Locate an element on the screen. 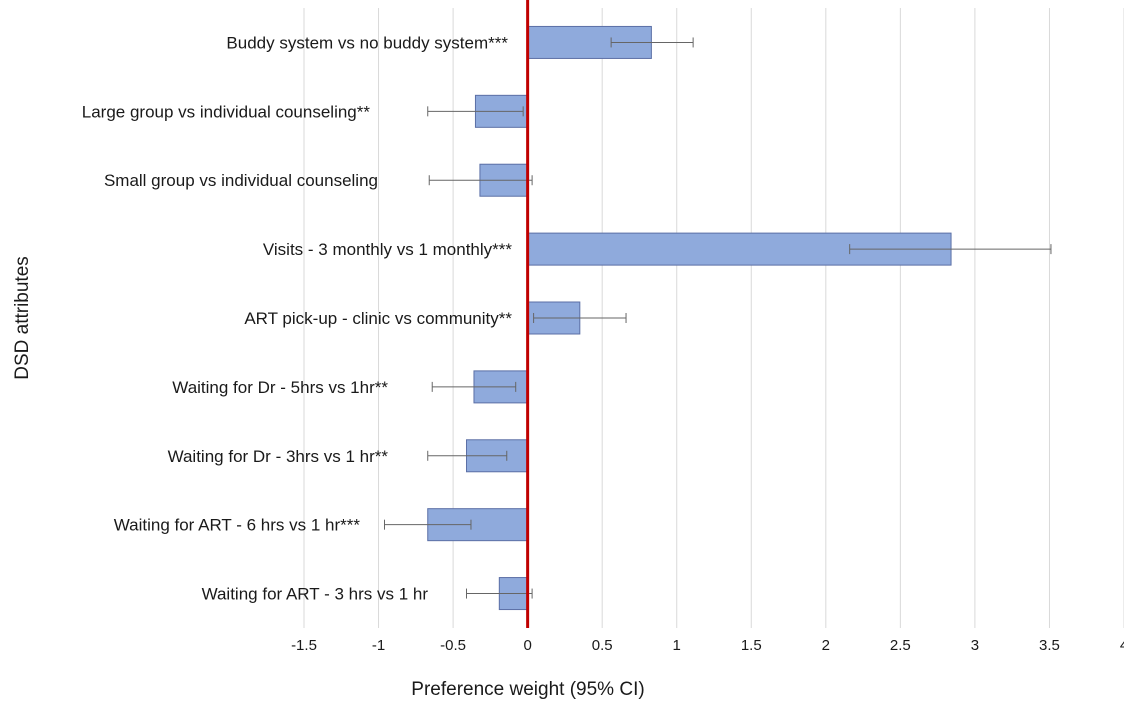 The width and height of the screenshot is (1124, 705). category-label: Waiting for Dr - 3hrs vs 1 hr** is located at coordinates (278, 456).